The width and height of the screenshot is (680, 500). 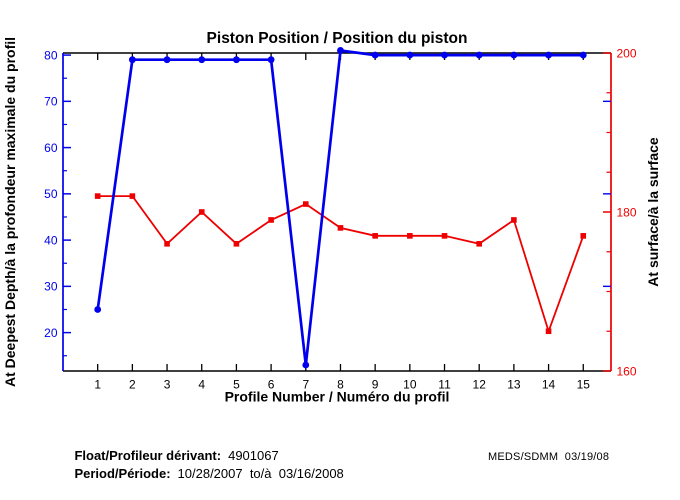 I want to click on x-axis-label: Profile Number / Numéro du profil, so click(x=337, y=397).